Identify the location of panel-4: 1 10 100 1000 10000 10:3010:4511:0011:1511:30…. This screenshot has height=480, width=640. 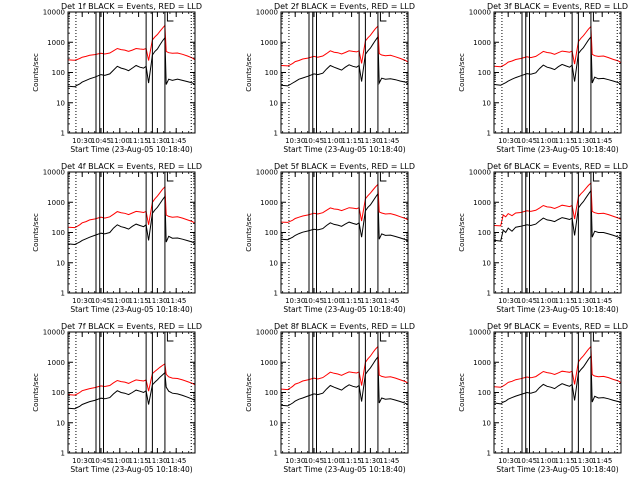
(117, 238).